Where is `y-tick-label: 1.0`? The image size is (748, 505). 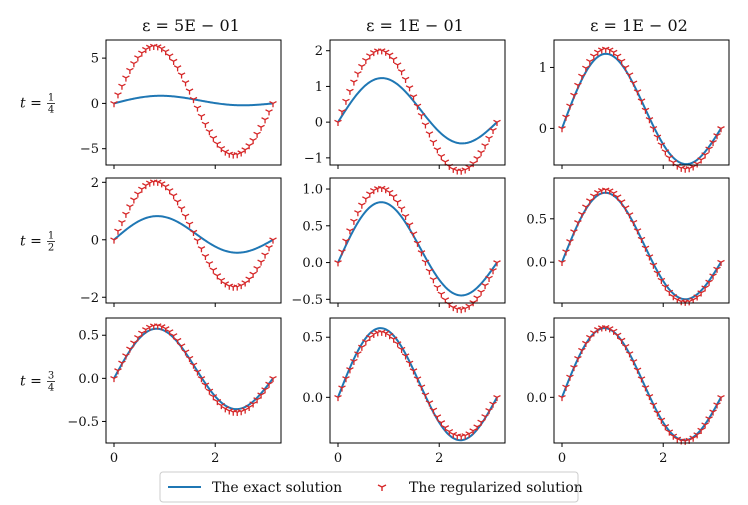 y-tick-label: 1.0 is located at coordinates (312, 190).